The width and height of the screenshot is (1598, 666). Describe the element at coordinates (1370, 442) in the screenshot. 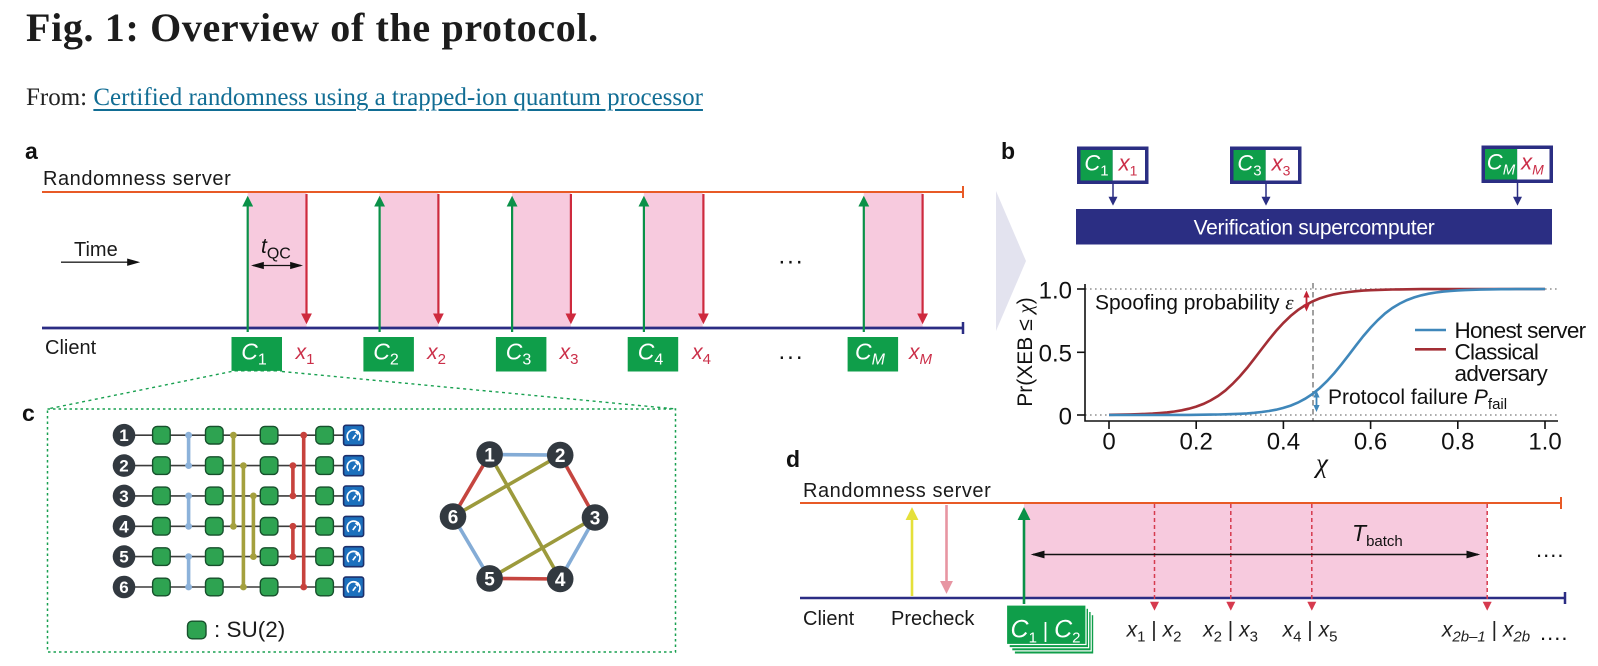

I see `svg-text: 0.6` at that location.